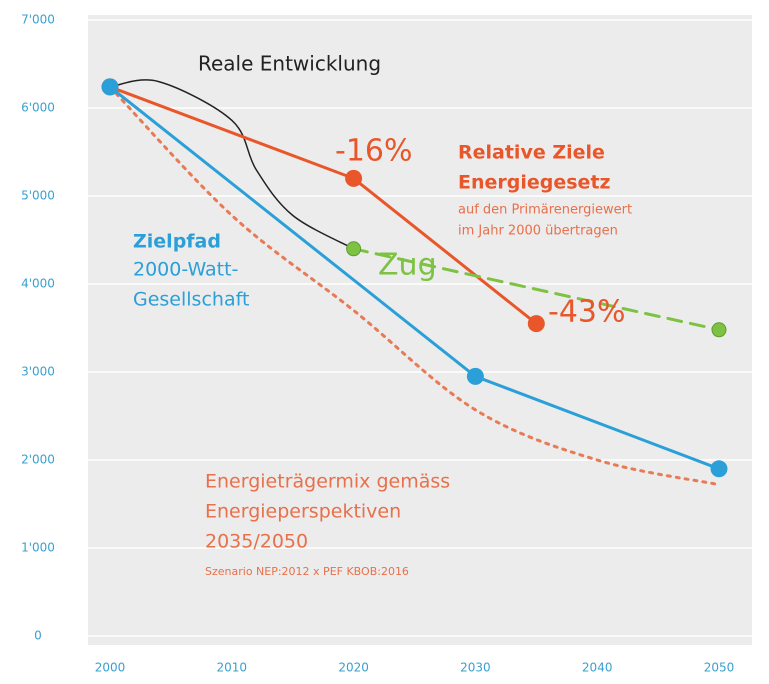 This screenshot has height=684, width=769. I want to click on y-tick-label: 0, so click(38, 636).